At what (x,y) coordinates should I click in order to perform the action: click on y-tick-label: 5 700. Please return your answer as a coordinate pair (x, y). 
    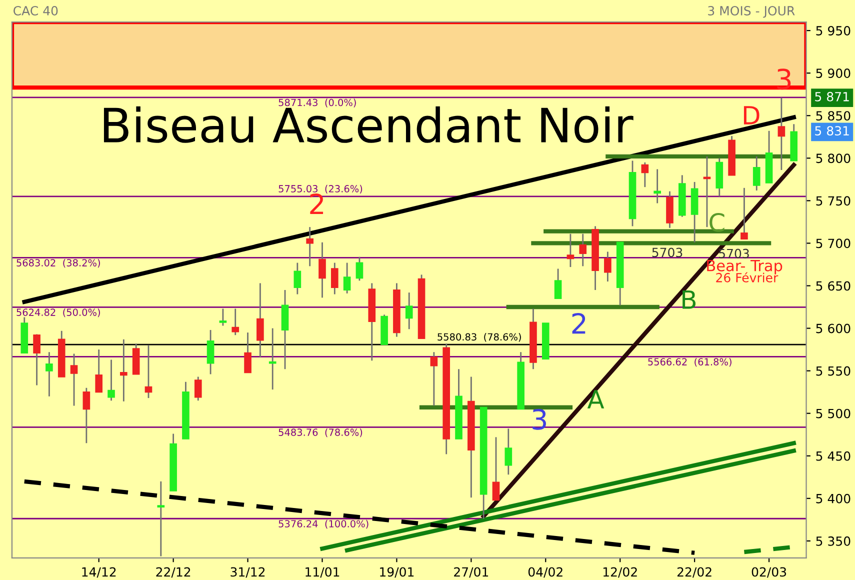
    Looking at the image, I should click on (833, 243).